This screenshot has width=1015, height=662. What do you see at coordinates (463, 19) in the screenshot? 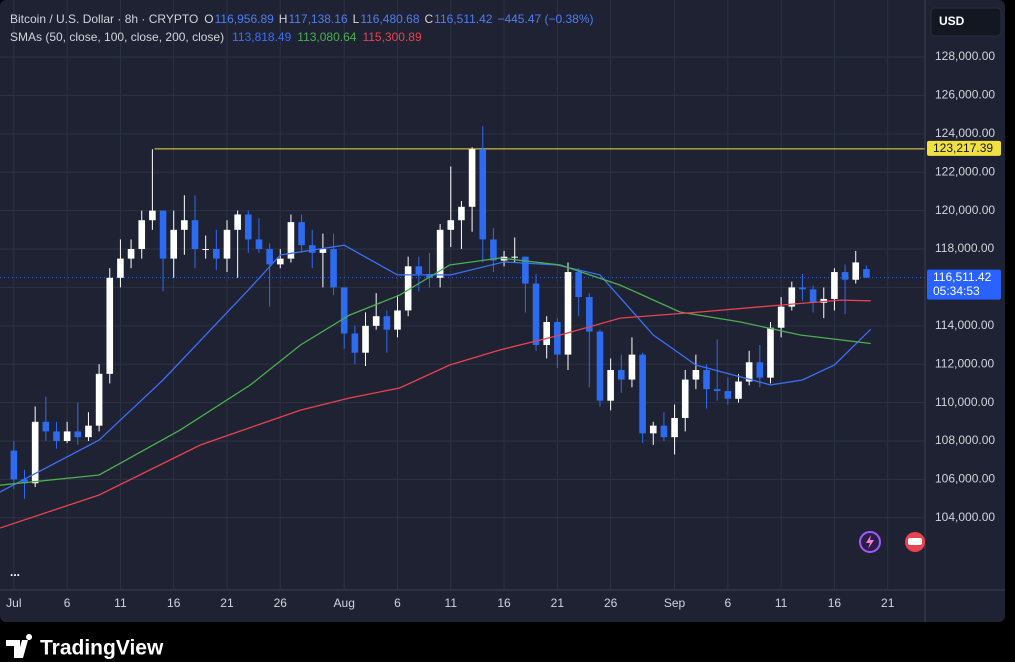
I see `header-text: 116,511.42` at bounding box center [463, 19].